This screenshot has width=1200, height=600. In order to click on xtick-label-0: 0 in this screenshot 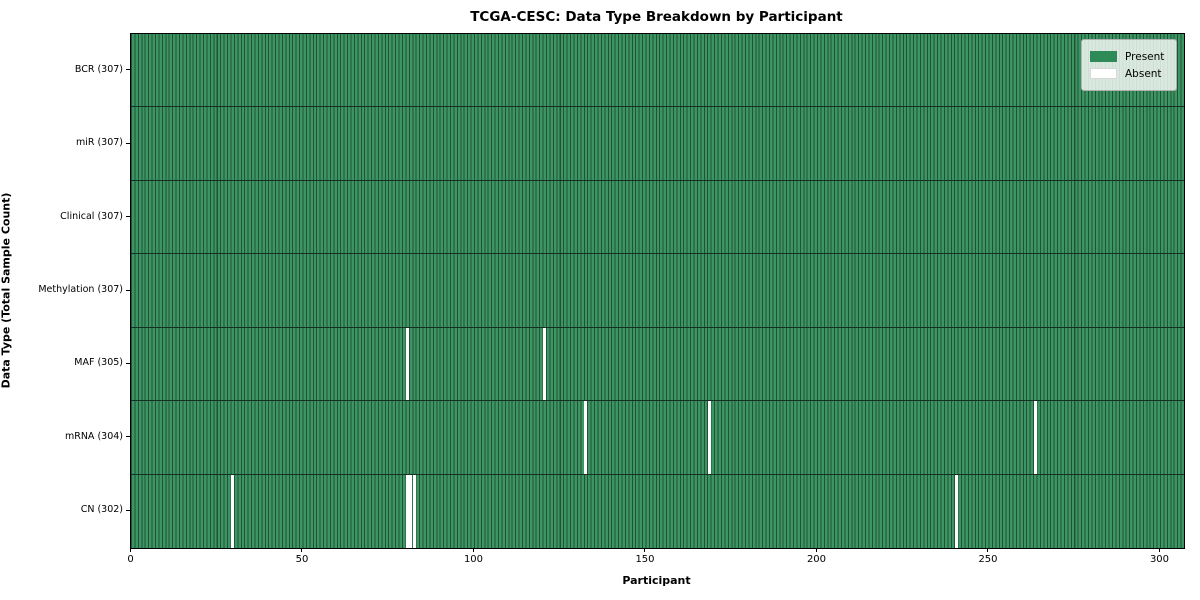, I will do `click(130, 559)`.